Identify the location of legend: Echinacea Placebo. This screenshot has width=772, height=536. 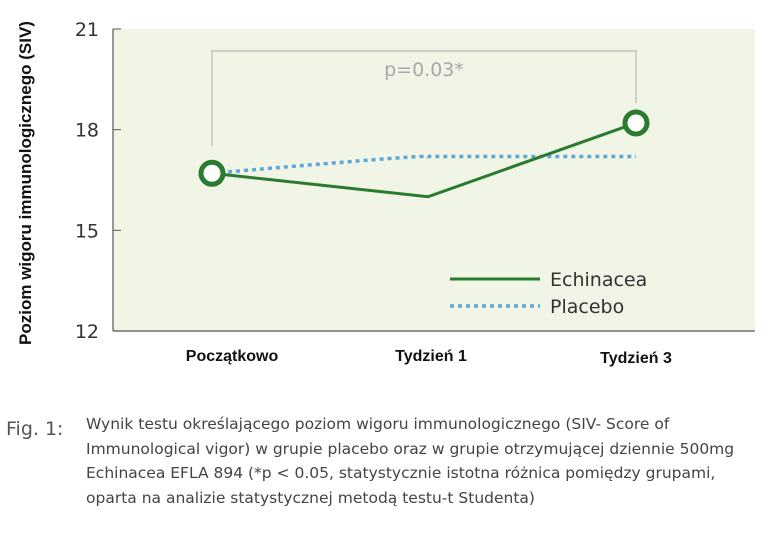
(548, 293).